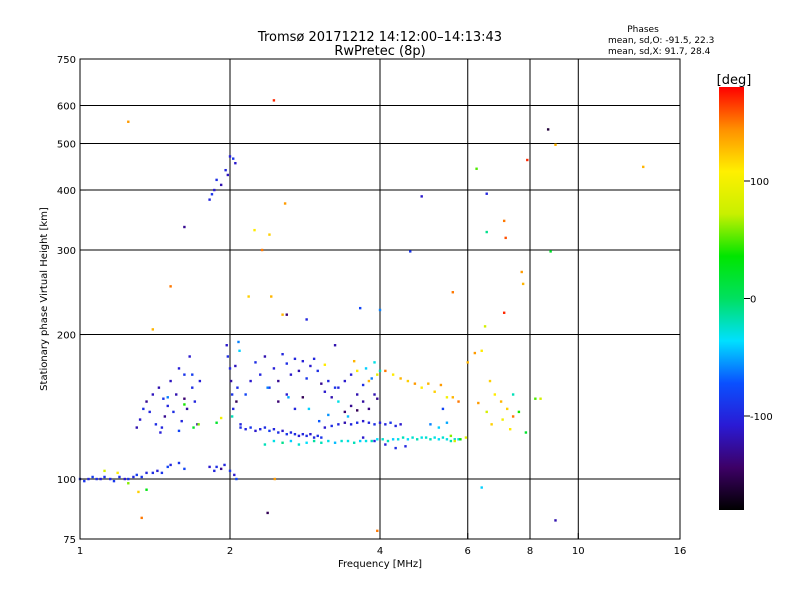  I want to click on y-tick-label: 600, so click(66, 107).